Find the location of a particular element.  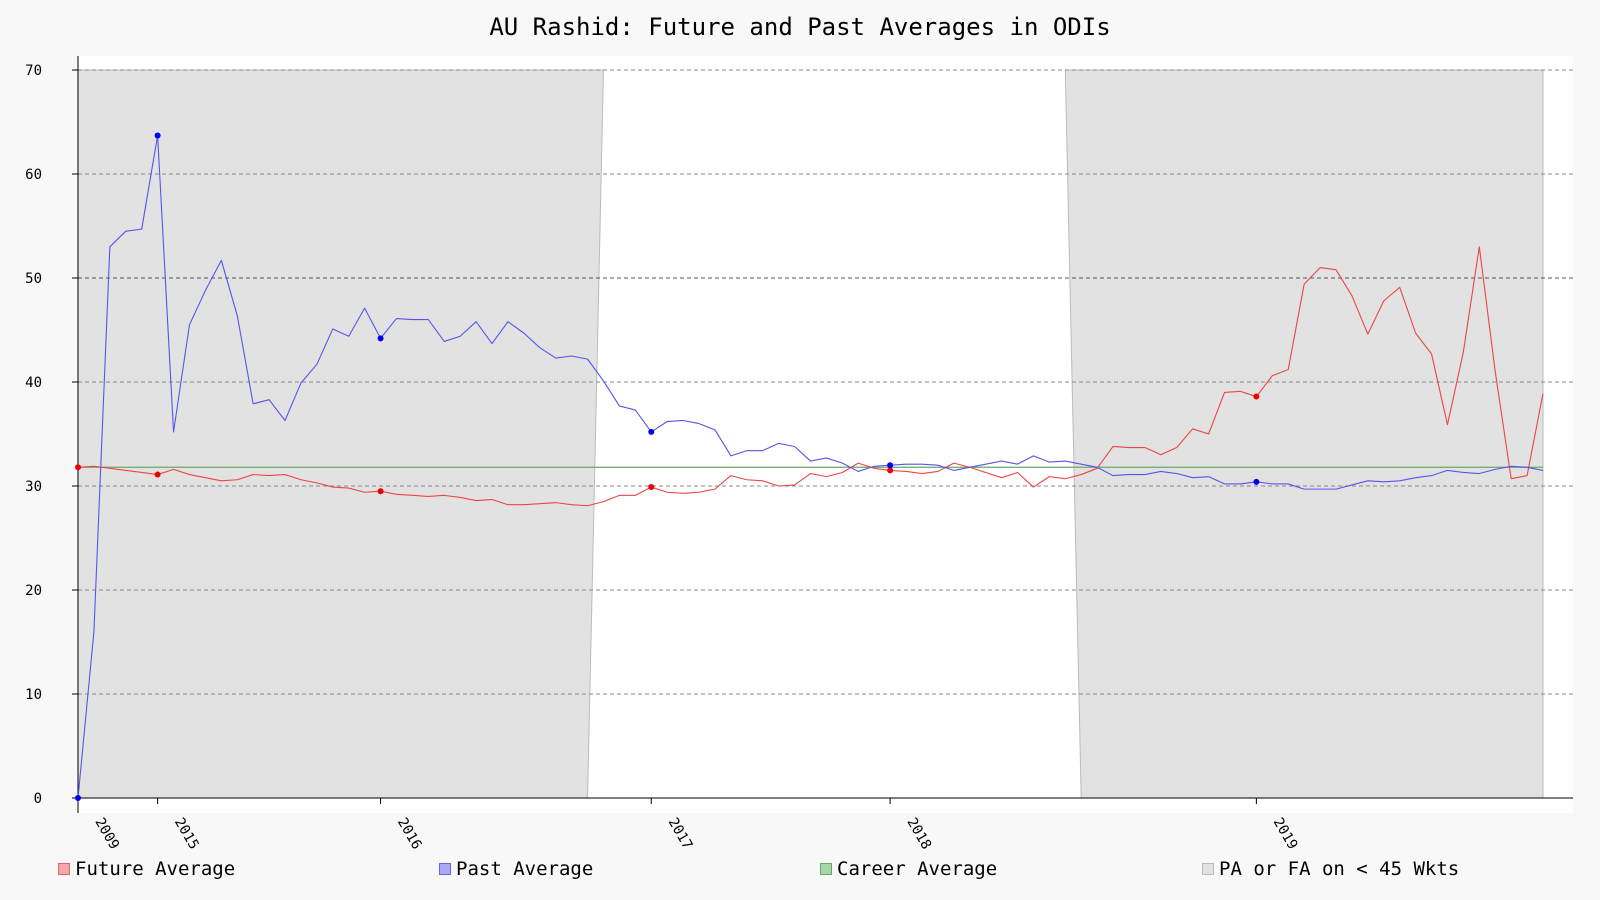

y-tick-label-40: 40 is located at coordinates (33, 383).